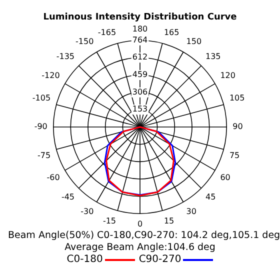  Describe the element at coordinates (87, 211) in the screenshot. I see `spoke-label: -30` at that location.